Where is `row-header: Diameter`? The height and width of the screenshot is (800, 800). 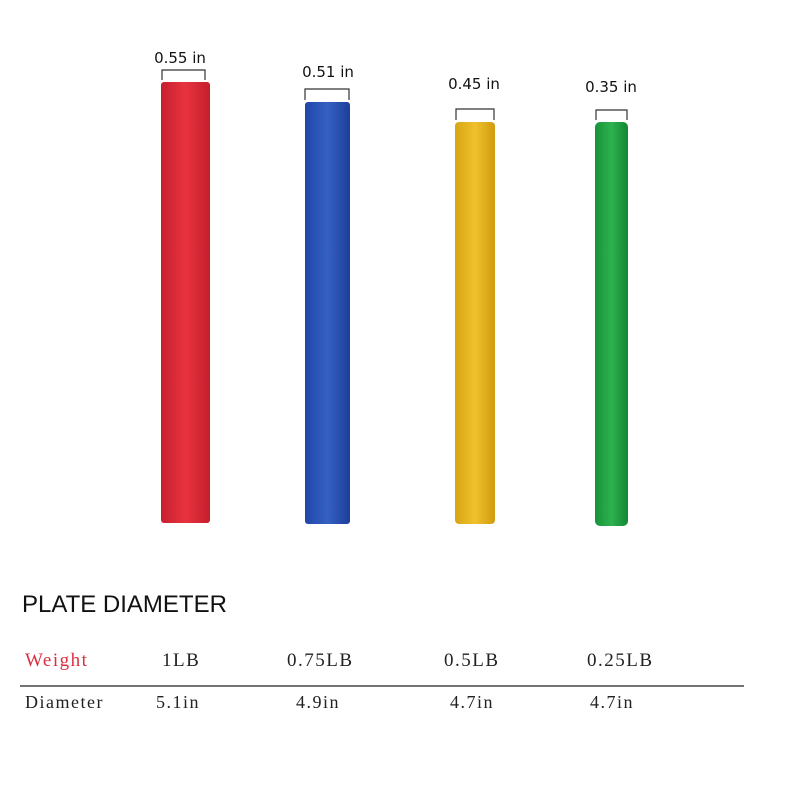 row-header: Diameter is located at coordinates (64, 702).